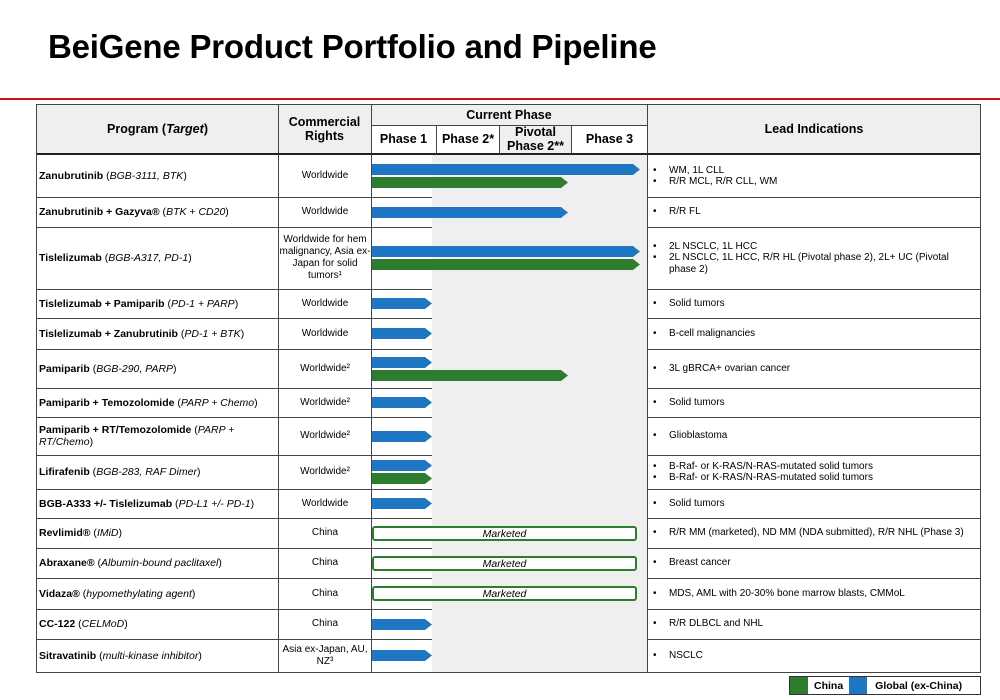 The image size is (1000, 700). Describe the element at coordinates (65, 533) in the screenshot. I see `program-drug: Revlimid®` at that location.